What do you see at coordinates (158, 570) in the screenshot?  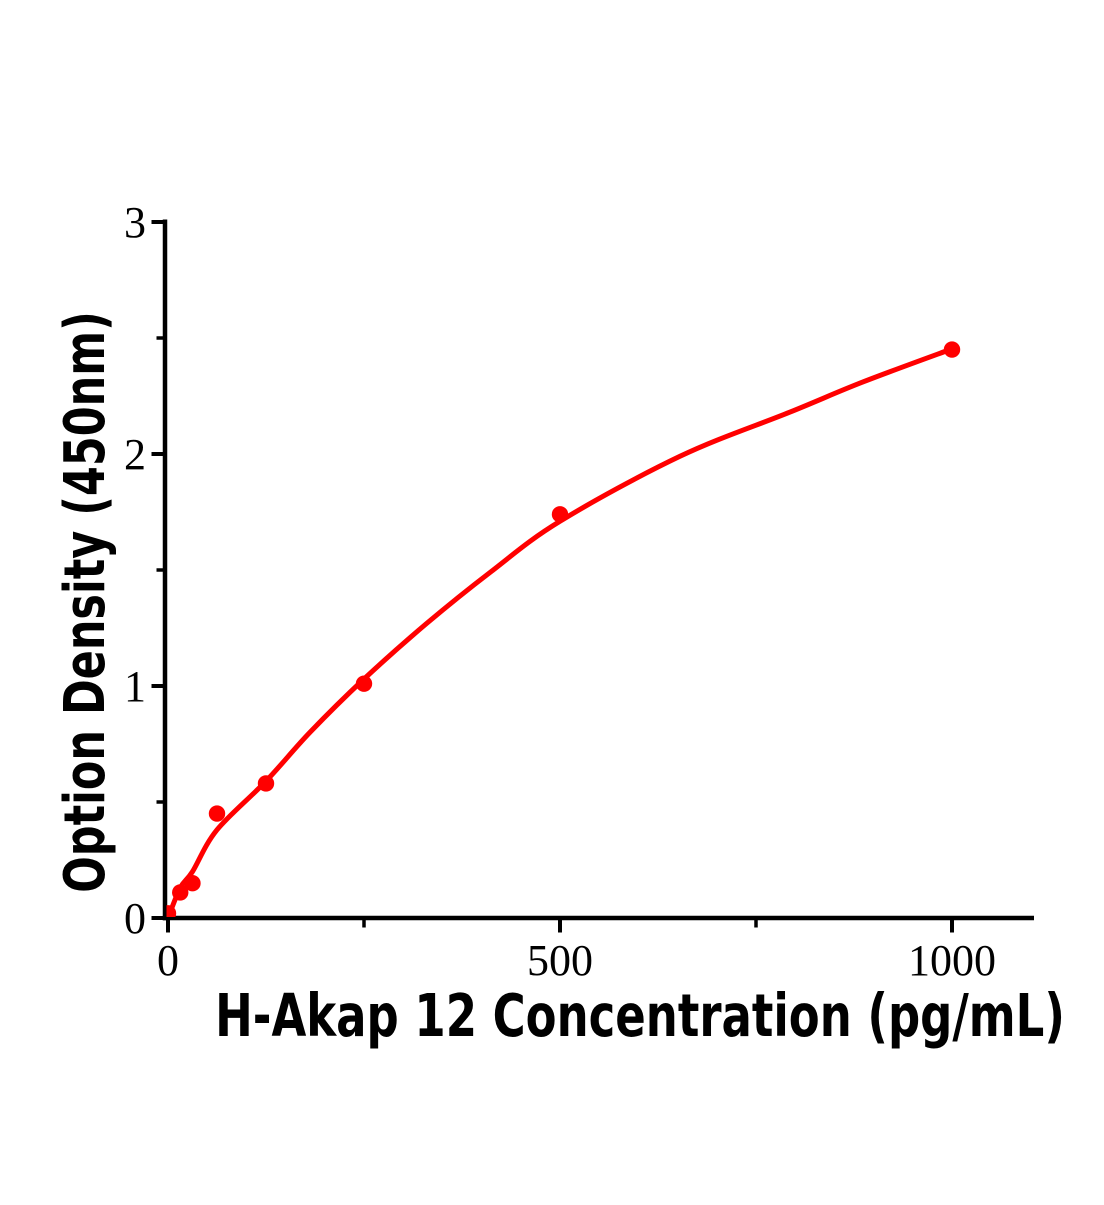 I see `y-ticks` at bounding box center [158, 570].